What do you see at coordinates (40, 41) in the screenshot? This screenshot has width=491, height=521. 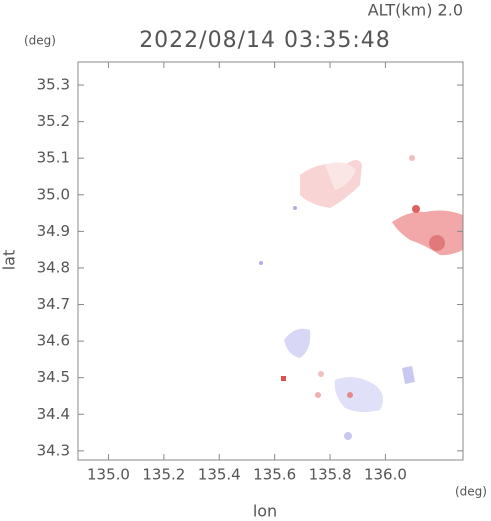 I see `y-unit: (deg)` at bounding box center [40, 41].